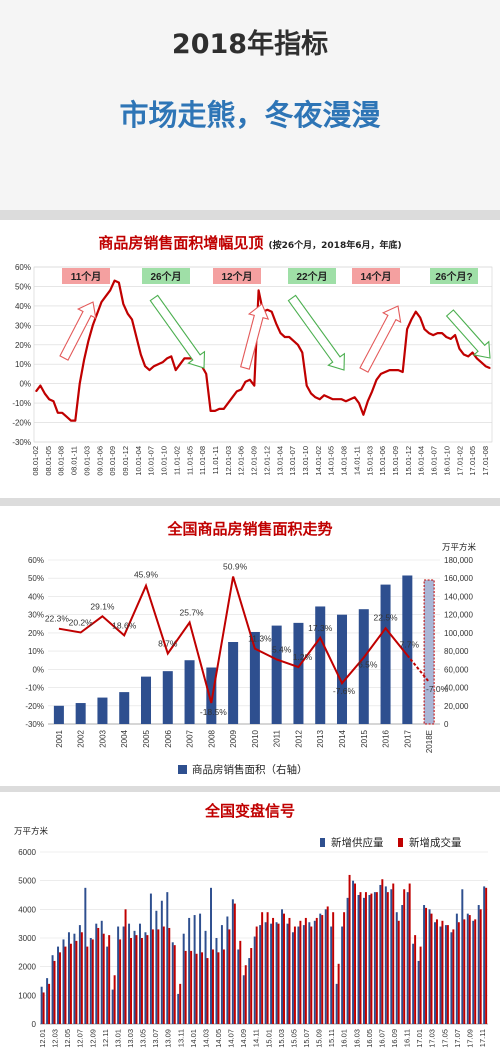  I want to click on chart1-series-line, so click(263, 350).